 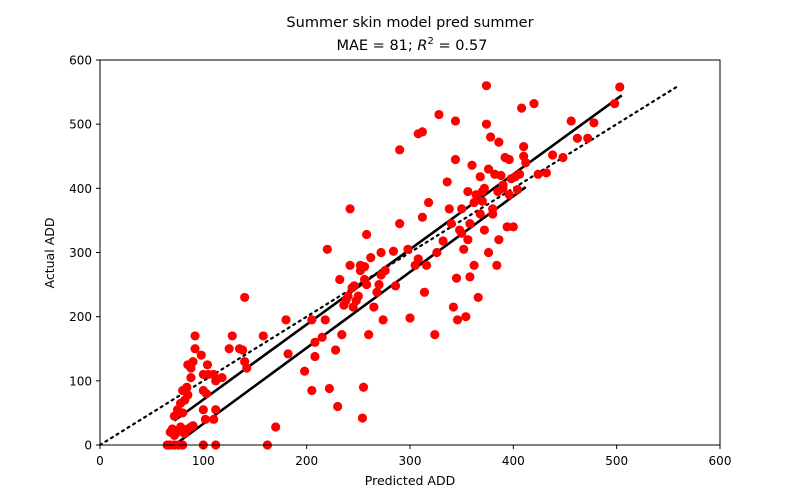 What do you see at coordinates (100, 461) in the screenshot?
I see `x-tick-label: 0` at bounding box center [100, 461].